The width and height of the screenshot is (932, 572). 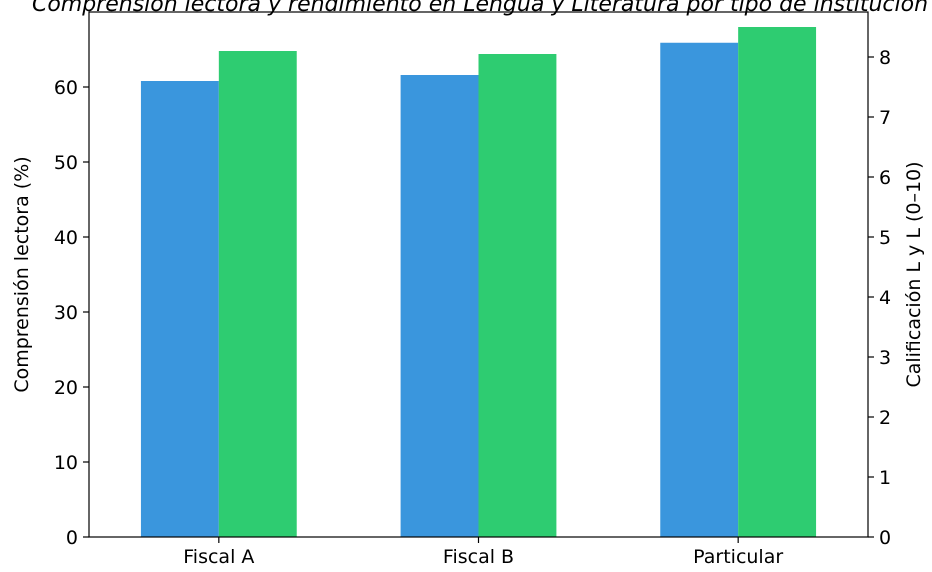 What do you see at coordinates (885, 418) in the screenshot?
I see `right-tick-label: 2` at bounding box center [885, 418].